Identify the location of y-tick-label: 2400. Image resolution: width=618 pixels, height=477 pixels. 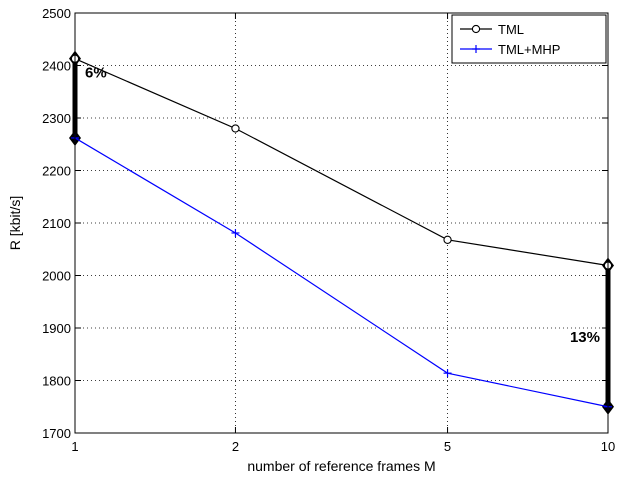
(56, 66).